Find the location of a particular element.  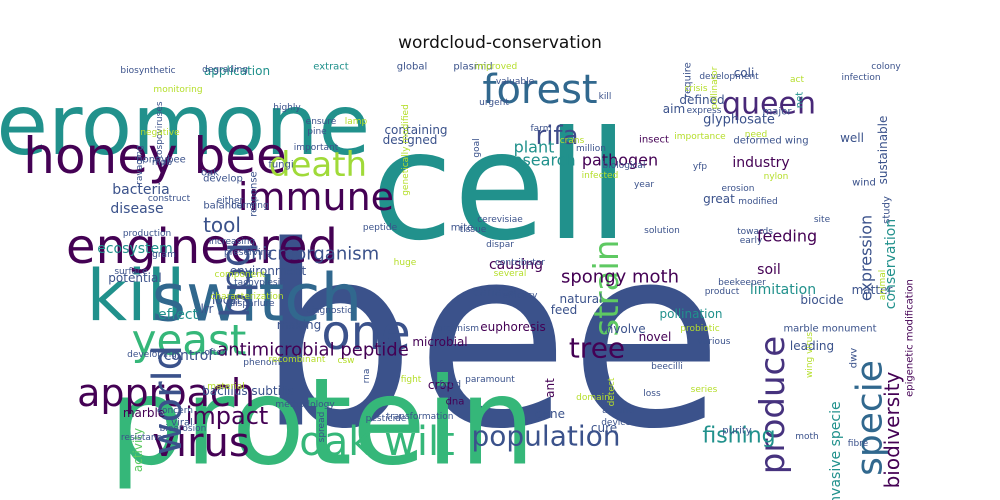

word-industry-38: industry is located at coordinates (760, 163).